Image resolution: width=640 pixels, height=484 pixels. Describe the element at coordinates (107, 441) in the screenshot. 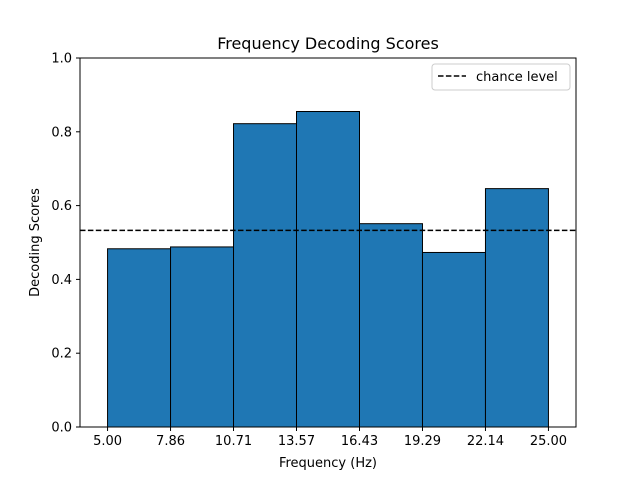

I see `x-tick-label: 5.00` at that location.